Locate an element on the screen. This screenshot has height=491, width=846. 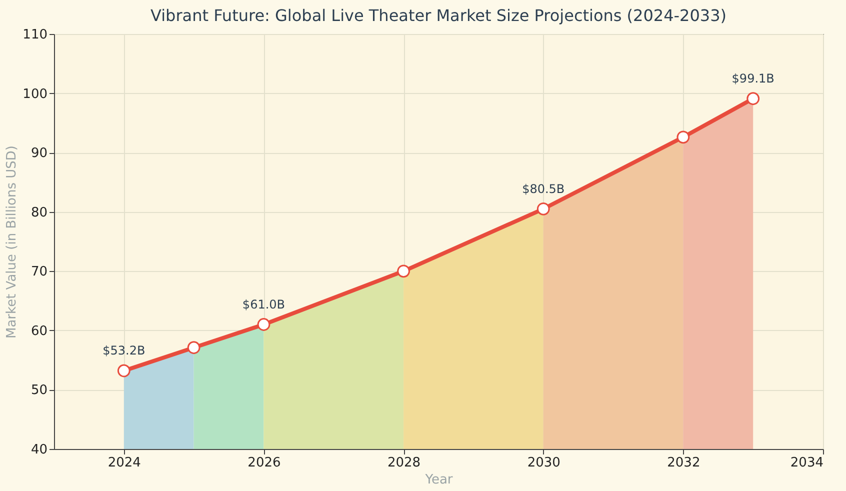
x-tick-label: 2030 is located at coordinates (543, 463).